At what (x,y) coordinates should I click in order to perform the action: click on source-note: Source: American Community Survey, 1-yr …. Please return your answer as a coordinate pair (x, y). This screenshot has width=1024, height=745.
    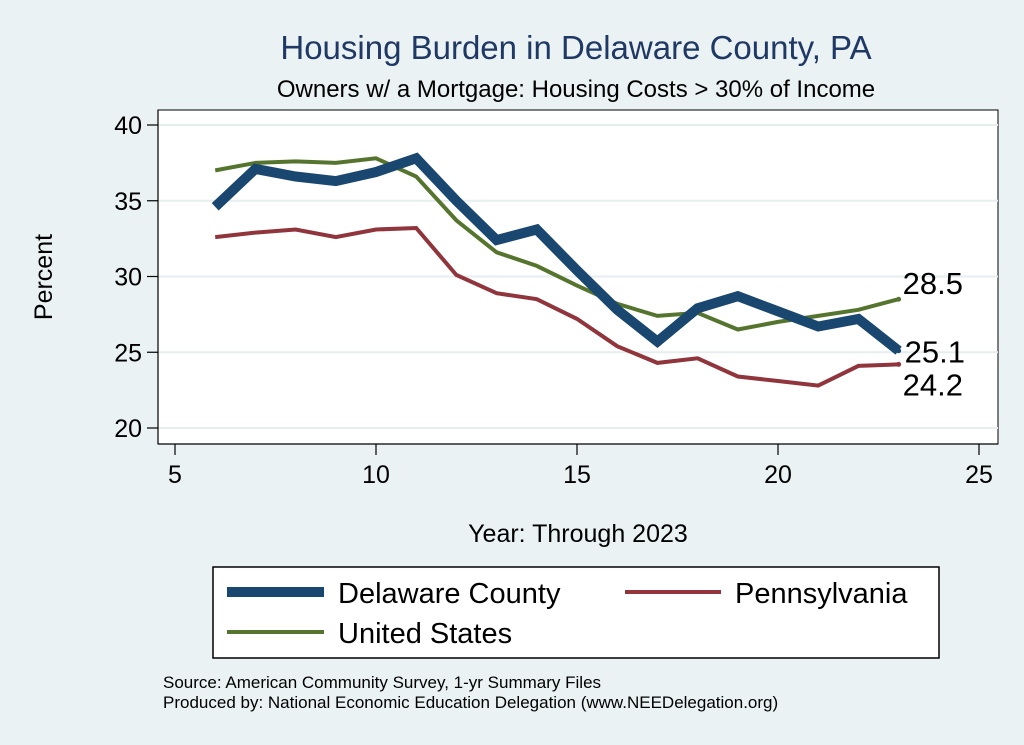
    Looking at the image, I should click on (382, 682).